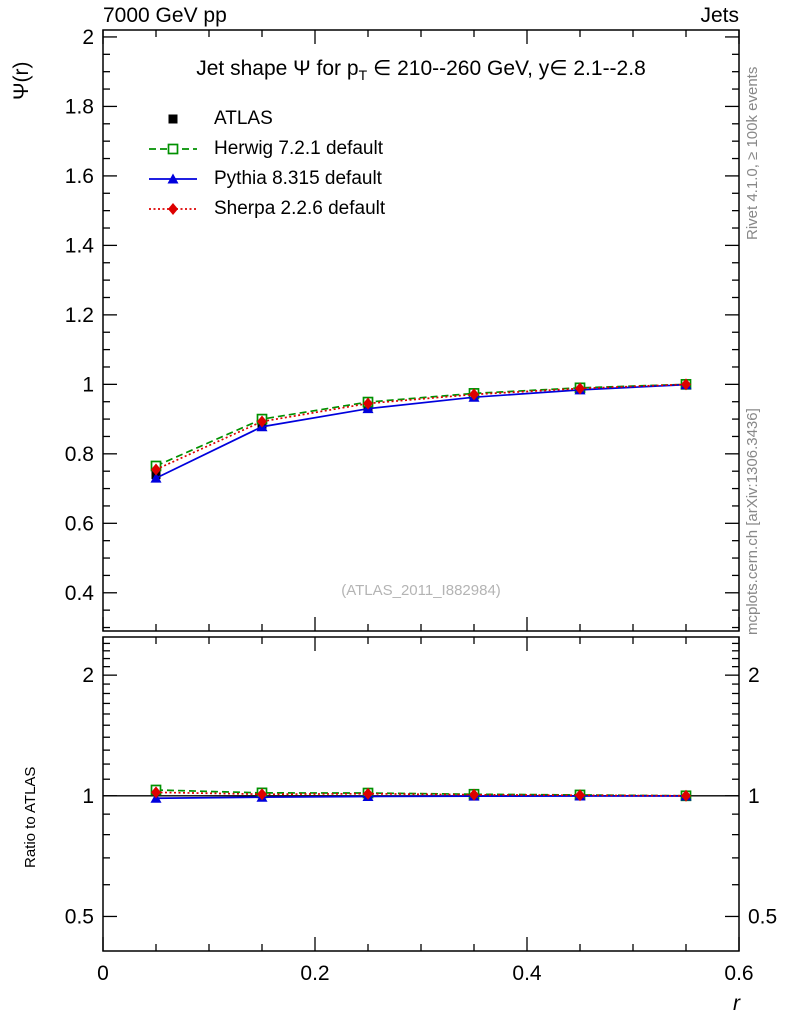 This screenshot has height=1024, width=786. Describe the element at coordinates (79, 176) in the screenshot. I see `tick-label: 1.6` at that location.